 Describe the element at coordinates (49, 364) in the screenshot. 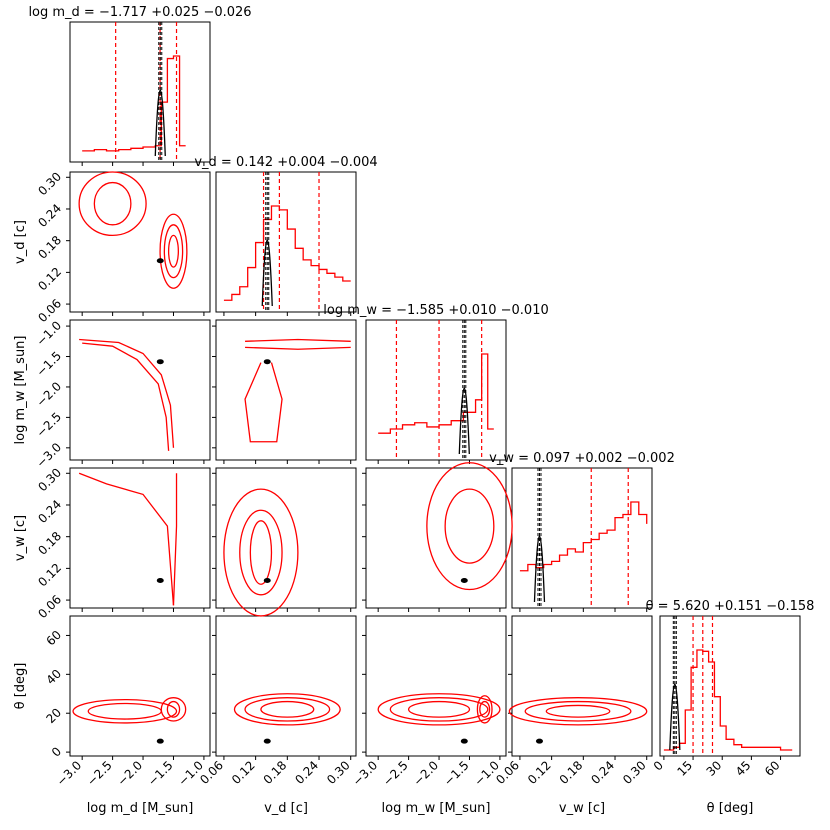

I see `y-tick-label-logmw: −1.5` at that location.